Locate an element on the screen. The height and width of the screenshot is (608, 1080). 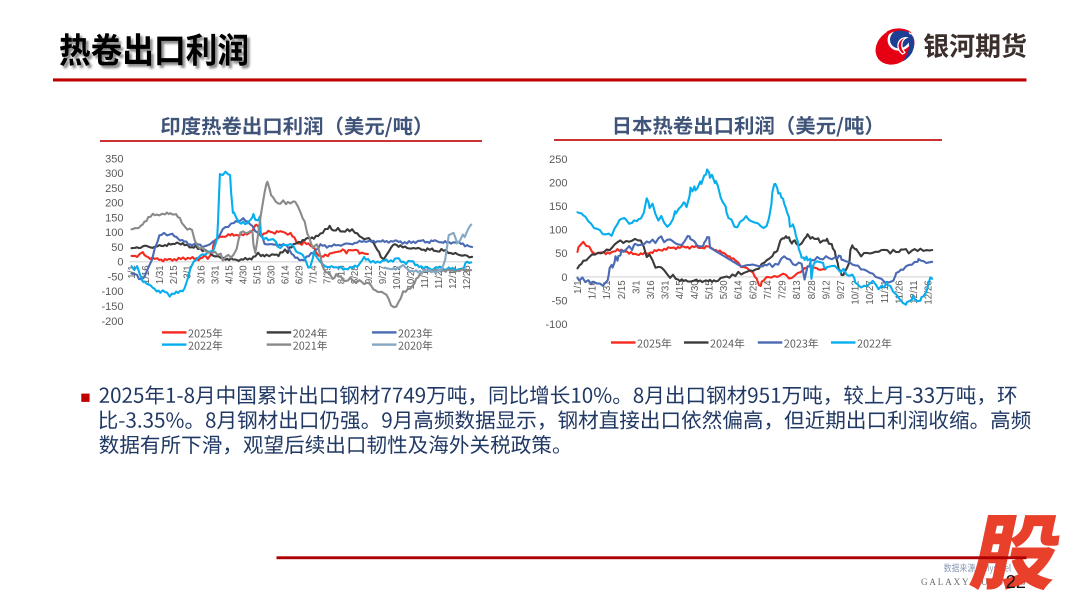
svg-text: 300 is located at coordinates (114, 174).